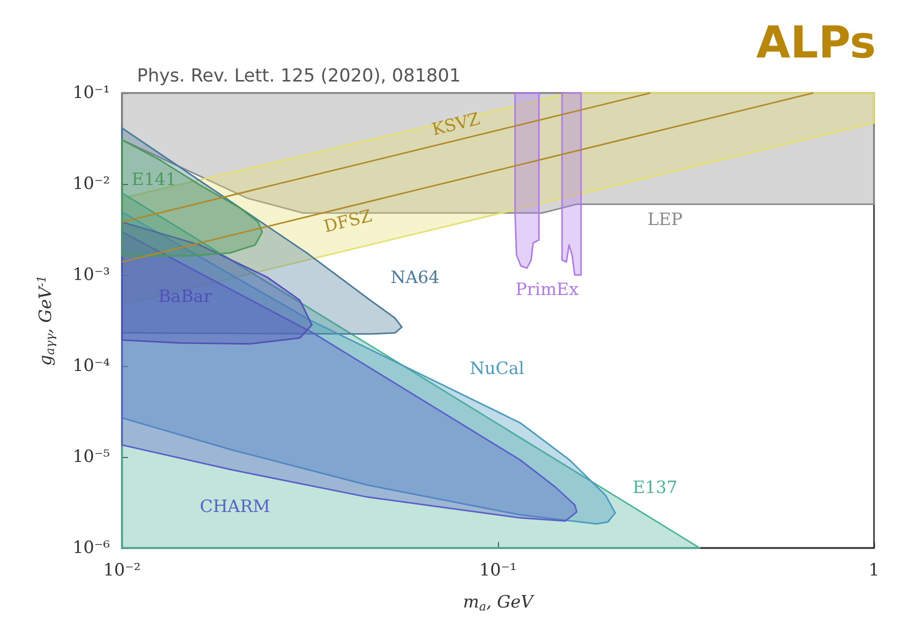 The width and height of the screenshot is (911, 635). Describe the element at coordinates (816, 43) in the screenshot. I see `chart-title: ALPs` at that location.